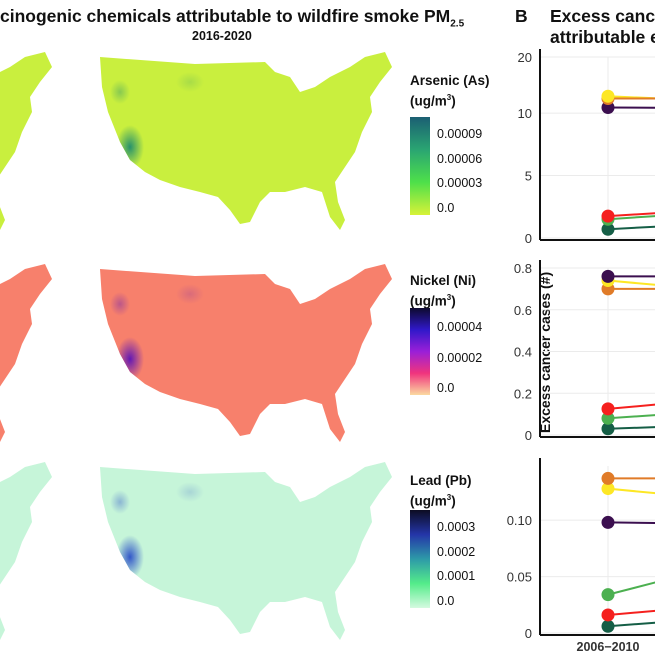 The height and width of the screenshot is (655, 655). What do you see at coordinates (519, 577) in the screenshot?
I see `y-tick-label: 0.05` at bounding box center [519, 577].